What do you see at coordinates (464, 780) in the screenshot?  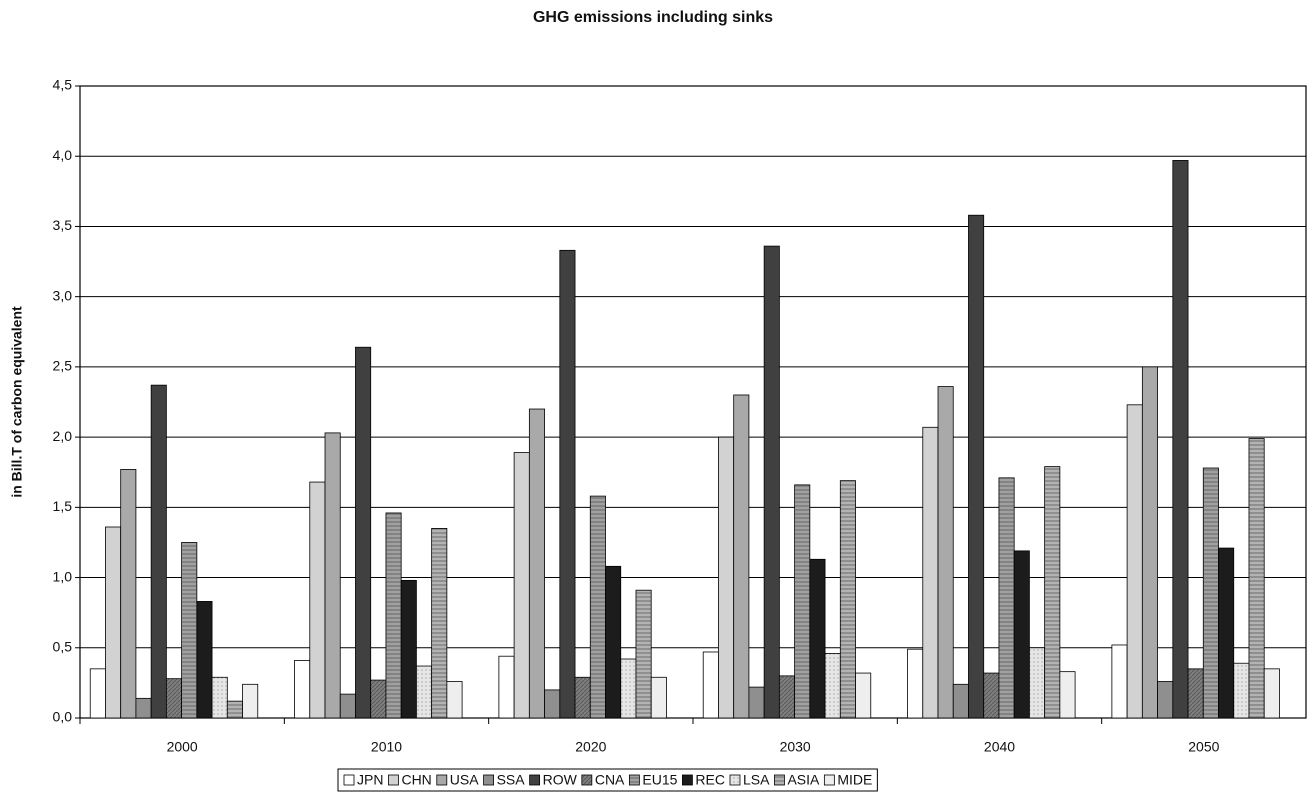 I see `legend-label: USA` at bounding box center [464, 780].